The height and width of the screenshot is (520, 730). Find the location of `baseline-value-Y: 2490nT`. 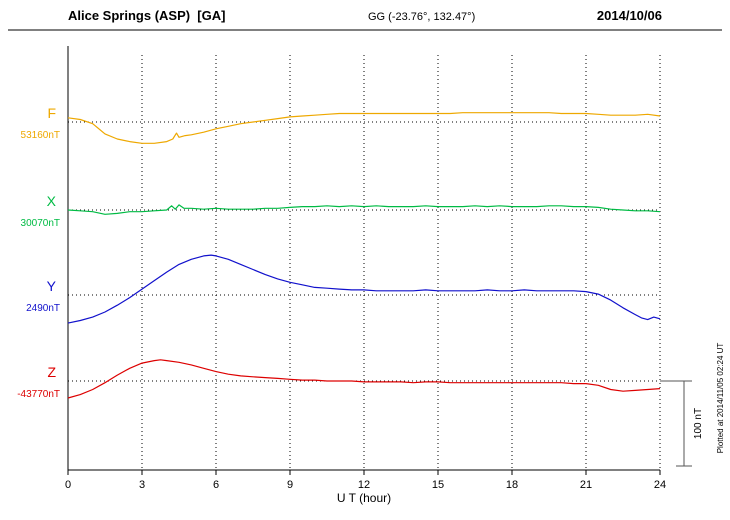

baseline-value-Y: 2490nT is located at coordinates (43, 308).